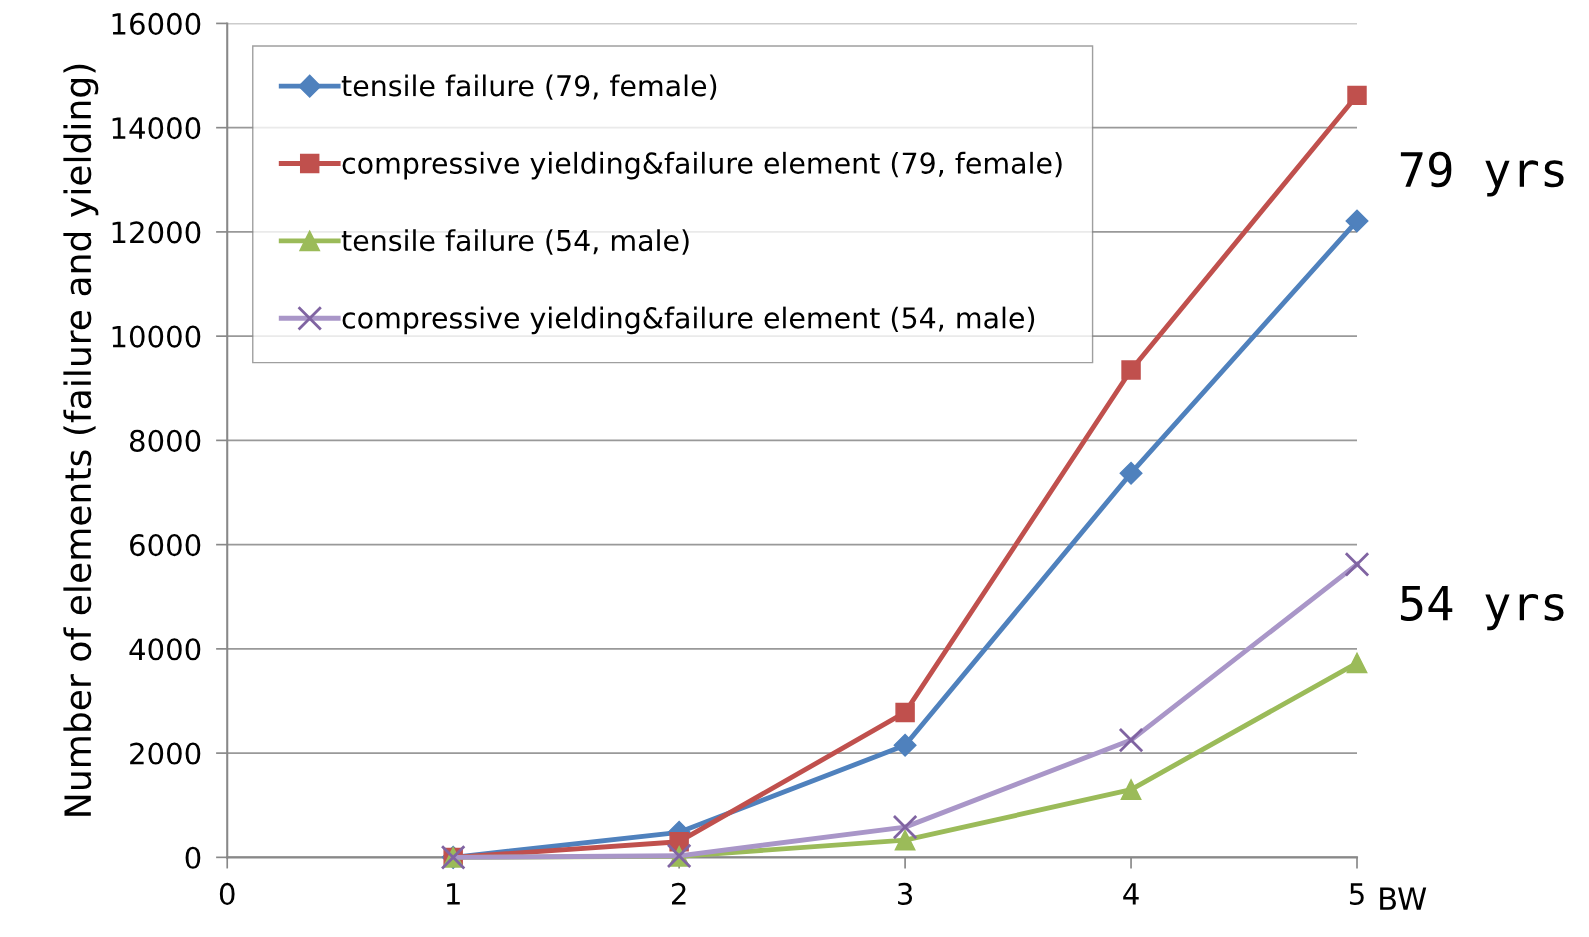  Describe the element at coordinates (81, 440) in the screenshot. I see `y-axis-title: Number of elements (failure and yielding)` at that location.